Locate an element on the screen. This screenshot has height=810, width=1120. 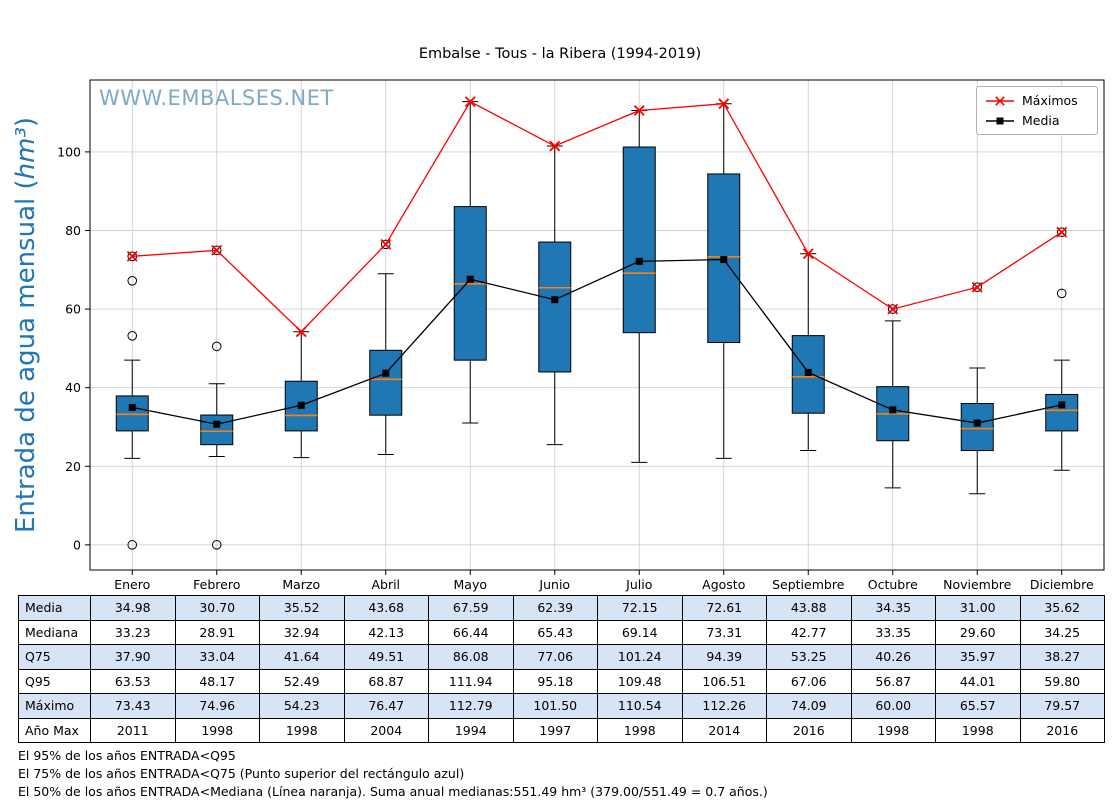
table-cell: 62.39 is located at coordinates (555, 608).